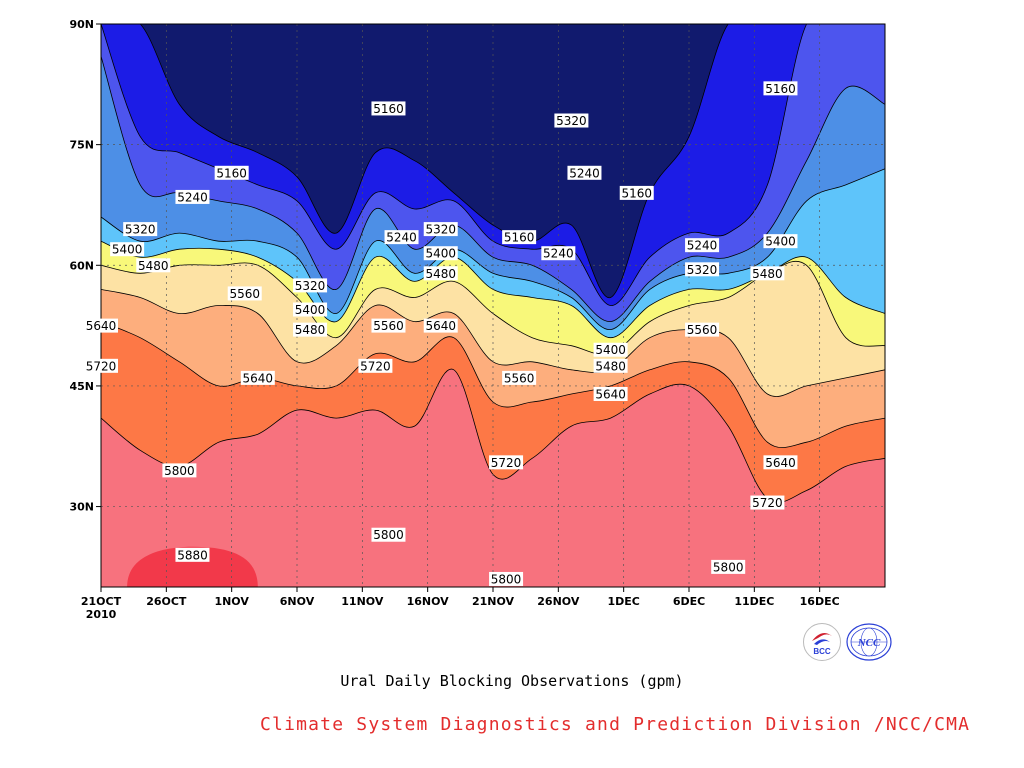 Image resolution: width=1024 pixels, height=768 pixels. I want to click on x-tick-label: 16DEC, so click(820, 601).